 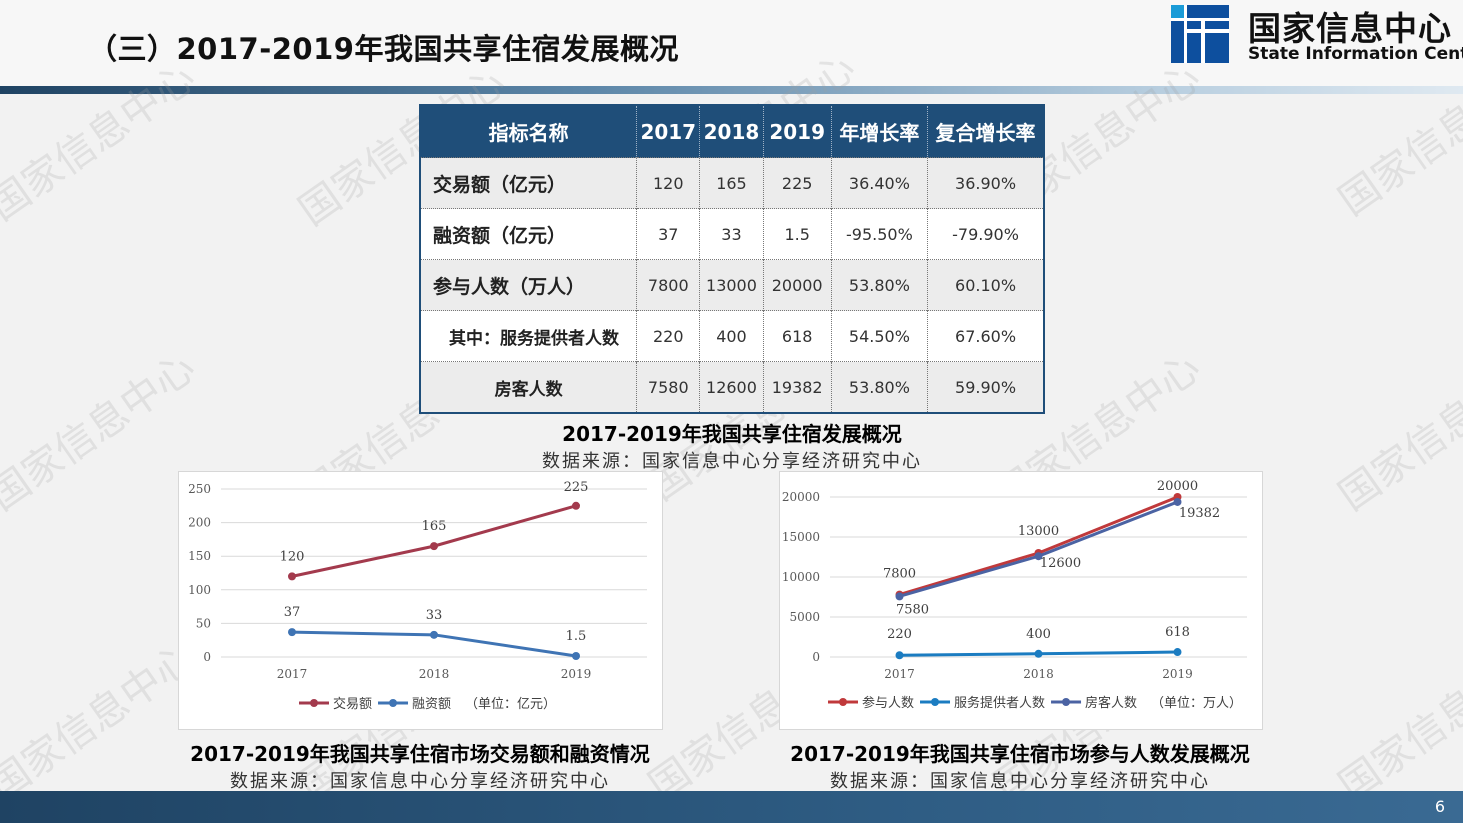 I want to click on table-header: 2018, so click(x=731, y=131).